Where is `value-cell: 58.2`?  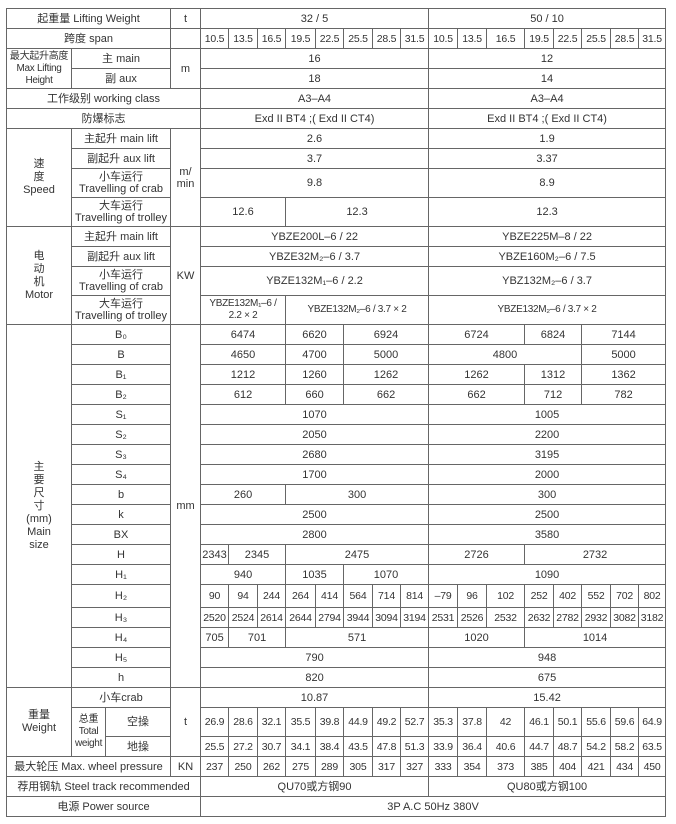 value-cell: 58.2 is located at coordinates (625, 746).